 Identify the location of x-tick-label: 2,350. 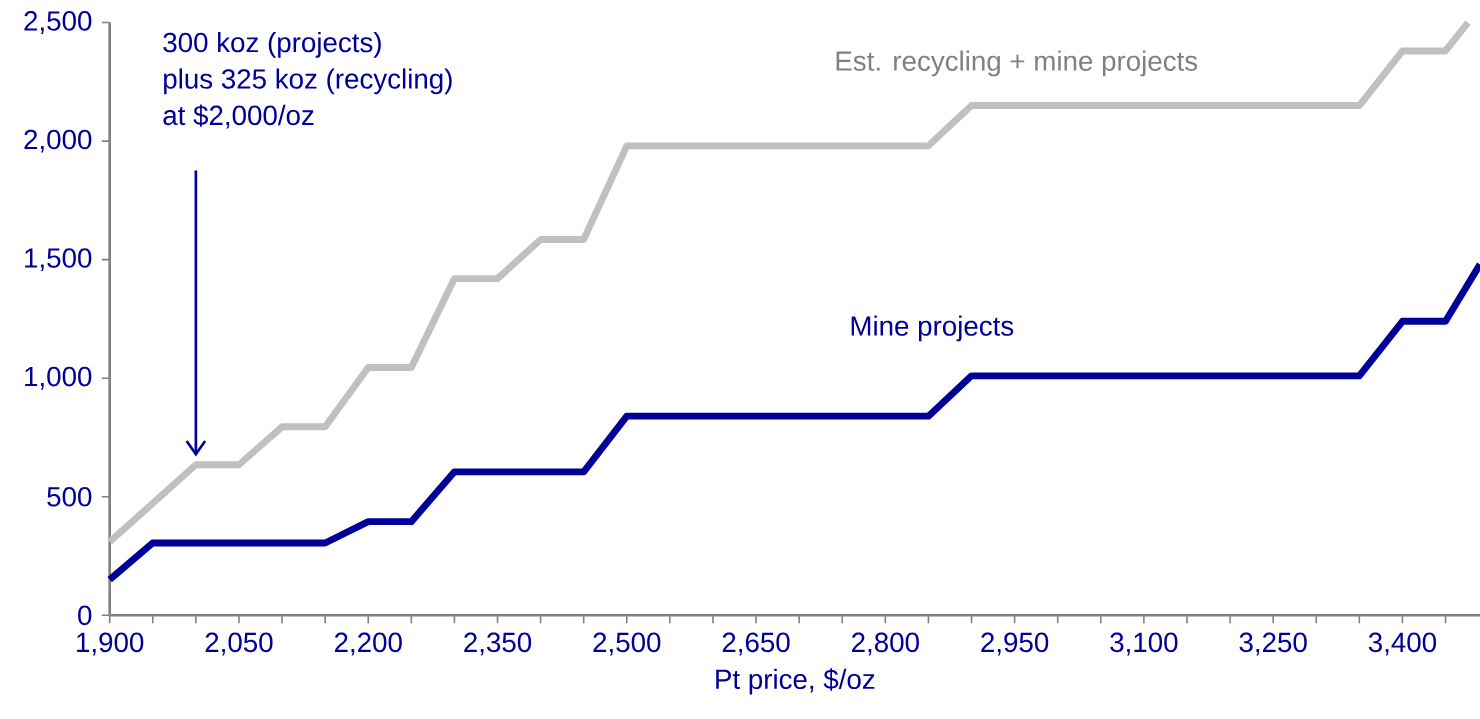
(498, 644).